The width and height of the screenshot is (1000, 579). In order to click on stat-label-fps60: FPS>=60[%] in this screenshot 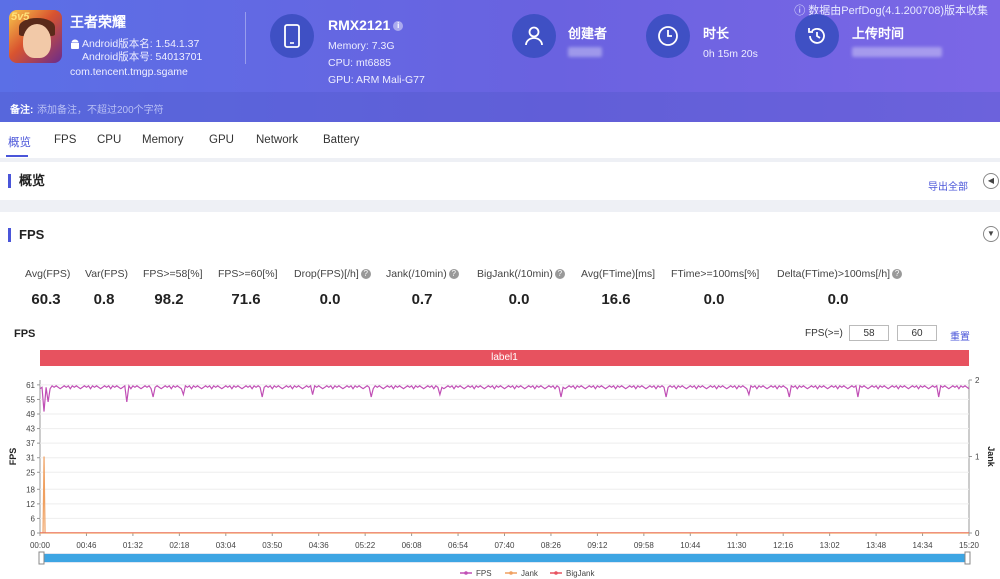, I will do `click(248, 274)`.